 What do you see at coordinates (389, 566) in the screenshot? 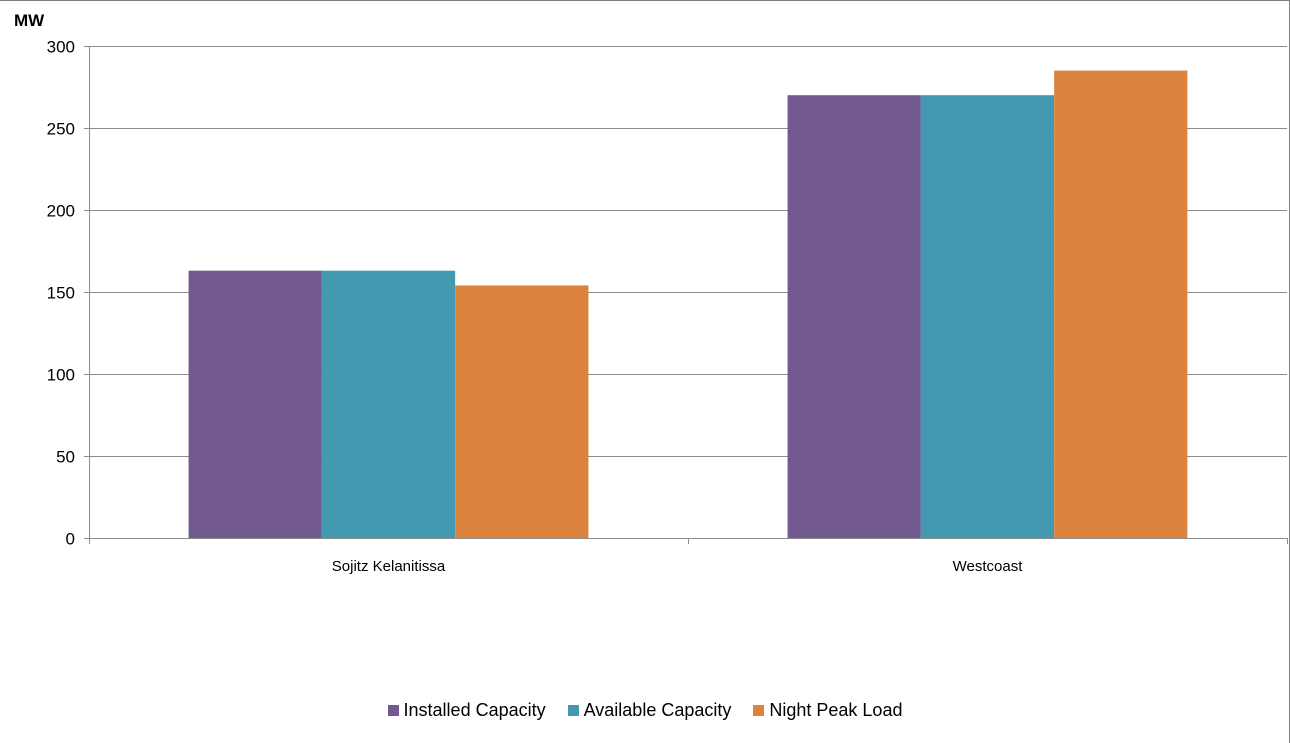
I see `x-category-label: Sojitz Kelanitissa` at bounding box center [389, 566].